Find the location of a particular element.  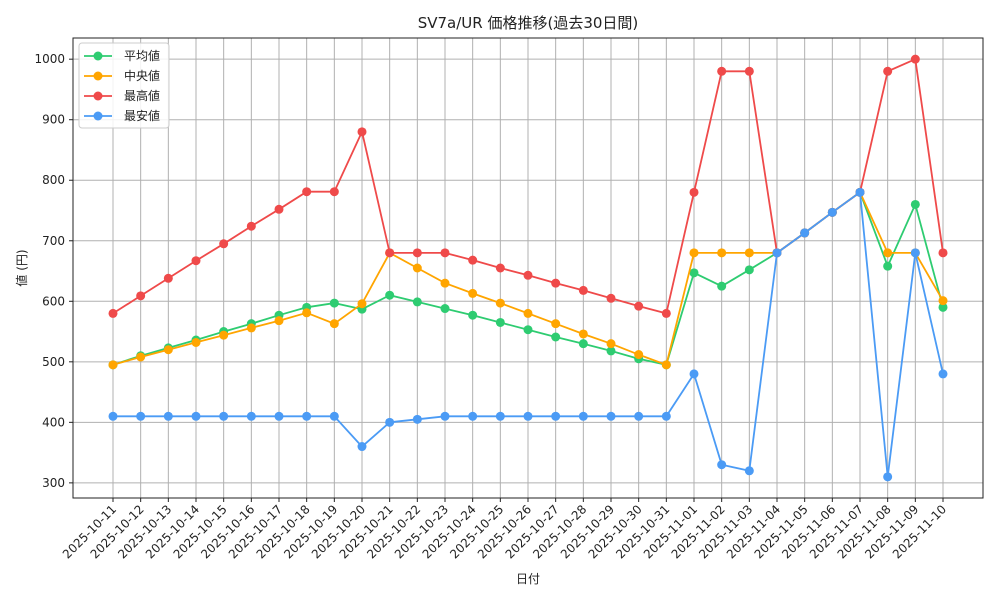

y-tick-label: 600 is located at coordinates (53, 301).